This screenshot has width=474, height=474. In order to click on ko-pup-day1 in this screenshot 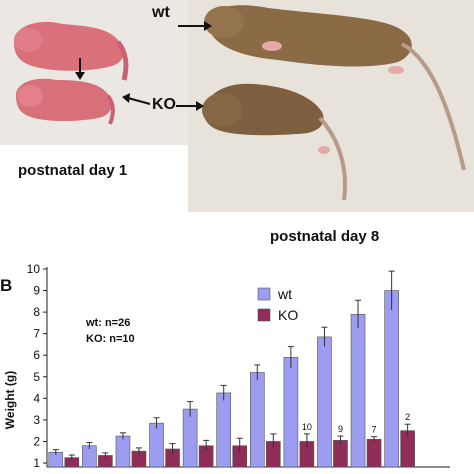, I will do `click(65, 101)`.